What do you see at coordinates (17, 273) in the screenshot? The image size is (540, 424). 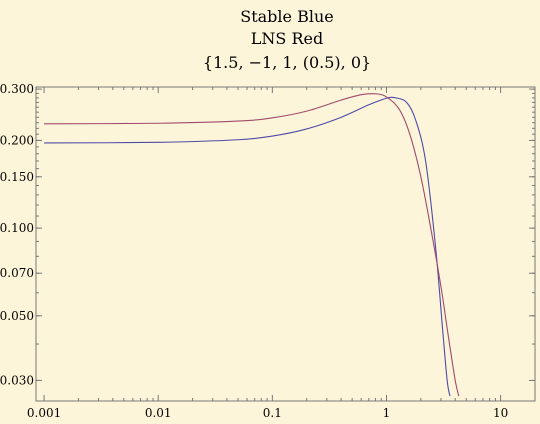 I see `y-tick-label: 0.070` at bounding box center [17, 273].